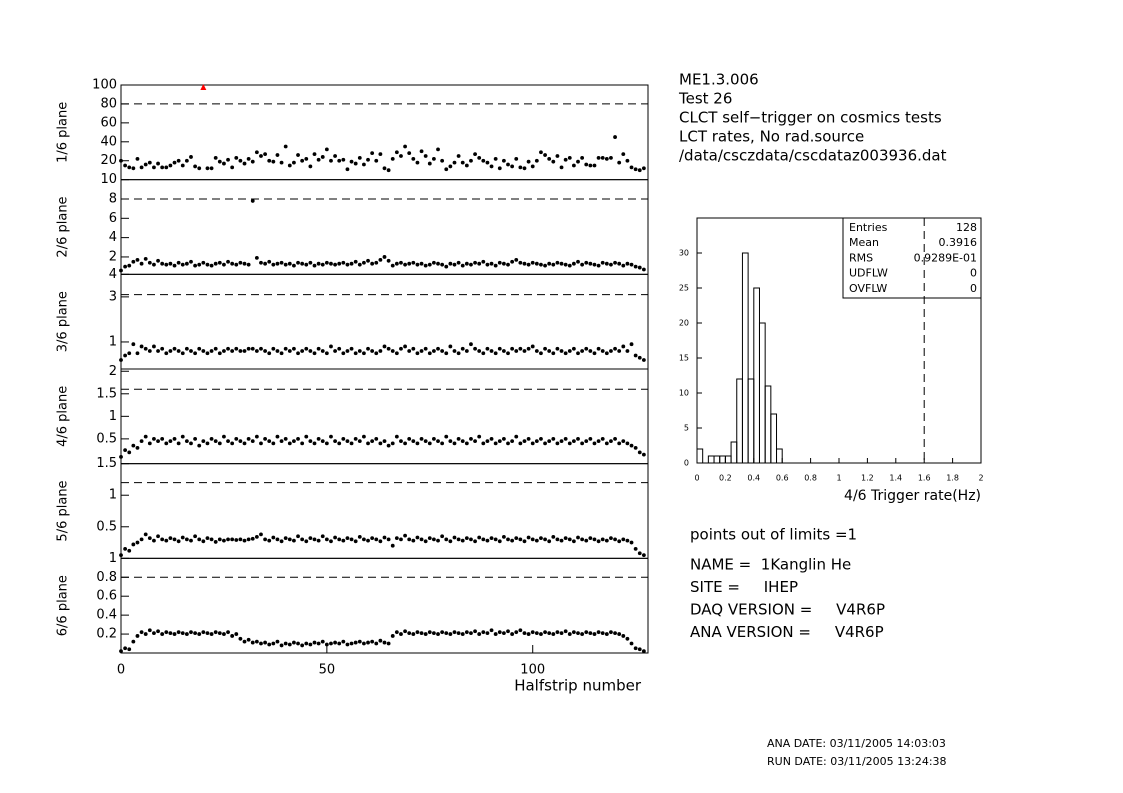 This screenshot has width=1123, height=793. What do you see at coordinates (838, 478) in the screenshot?
I see `x-tick-label: 1` at bounding box center [838, 478].